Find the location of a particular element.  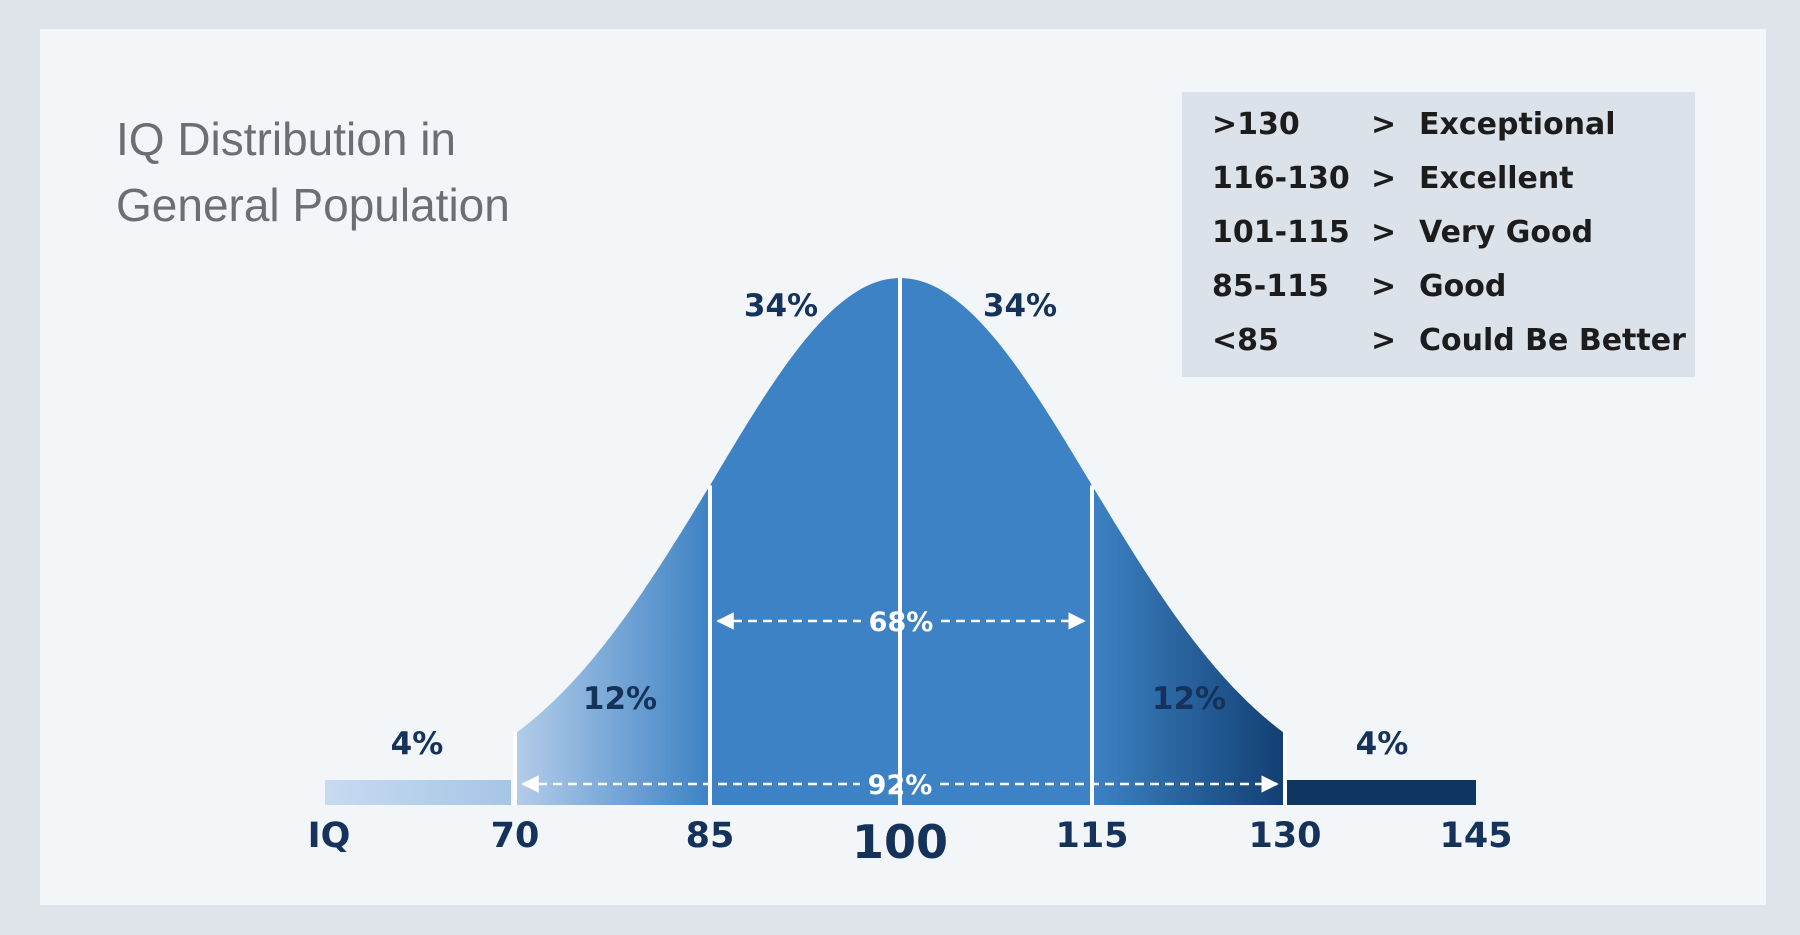

tick-label: 145 is located at coordinates (1475, 836).